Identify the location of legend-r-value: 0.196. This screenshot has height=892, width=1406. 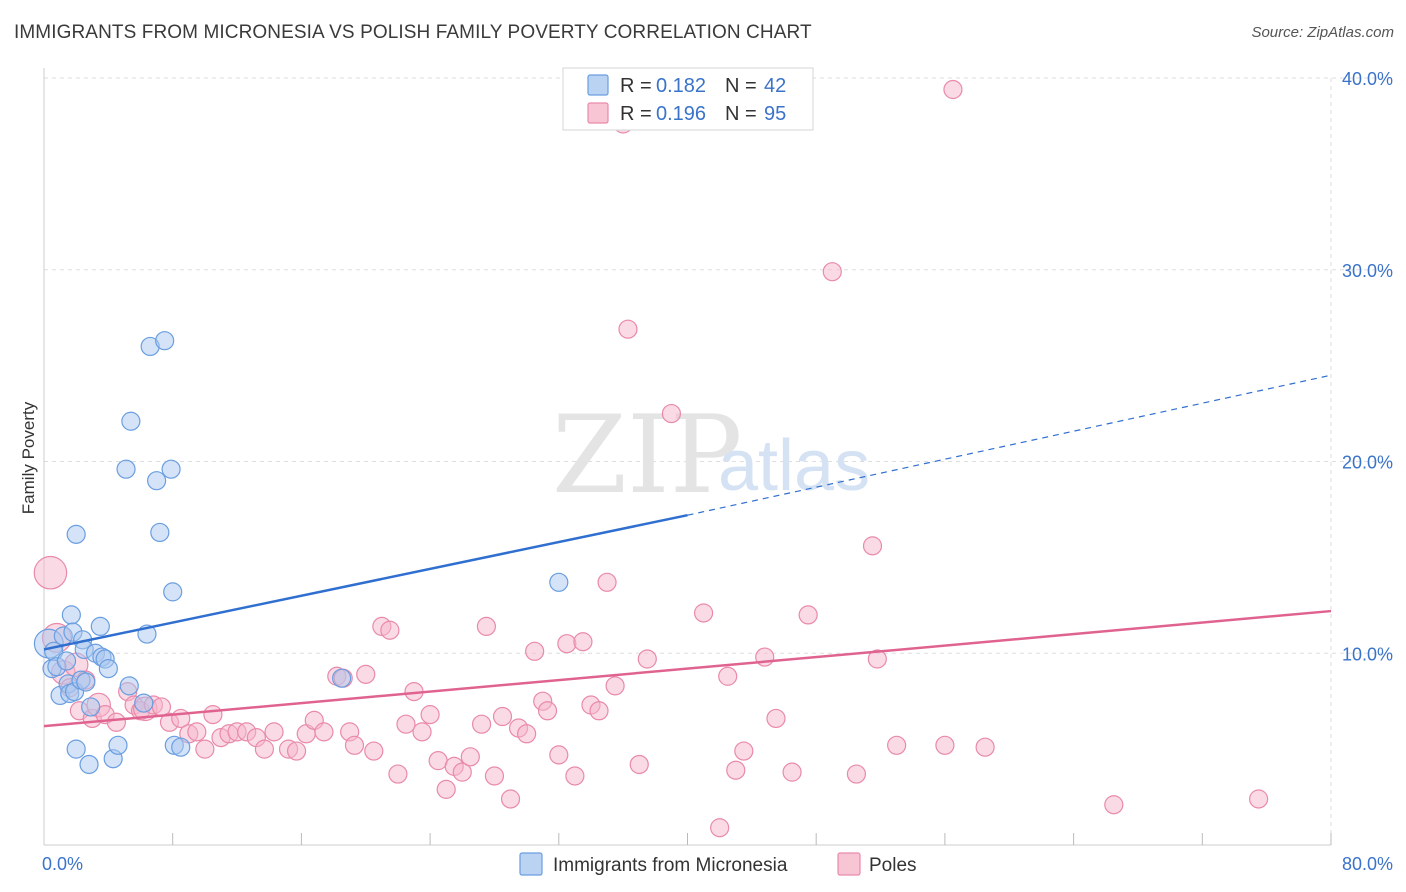
(681, 114).